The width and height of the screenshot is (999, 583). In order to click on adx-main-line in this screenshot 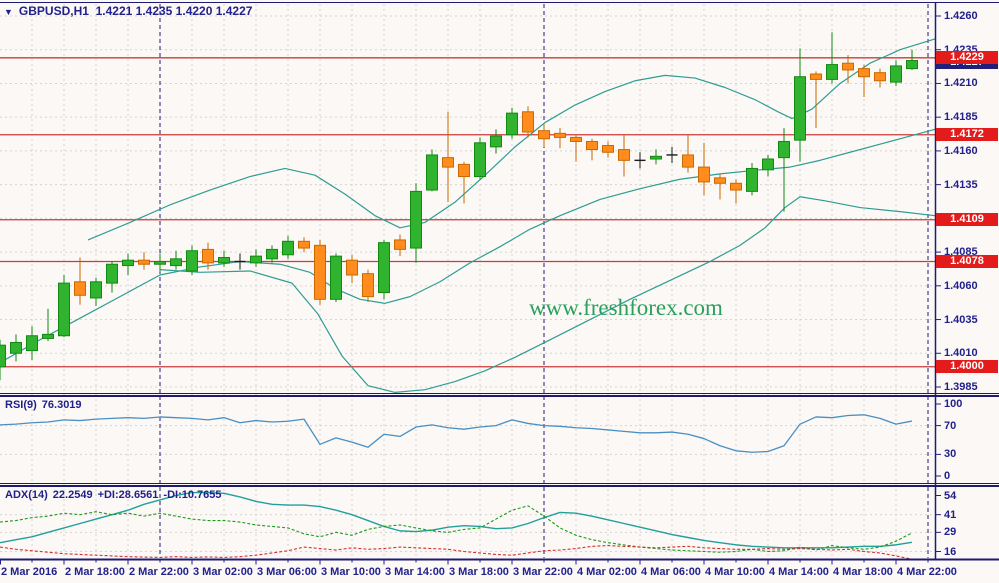, I will do `click(456, 520)`.